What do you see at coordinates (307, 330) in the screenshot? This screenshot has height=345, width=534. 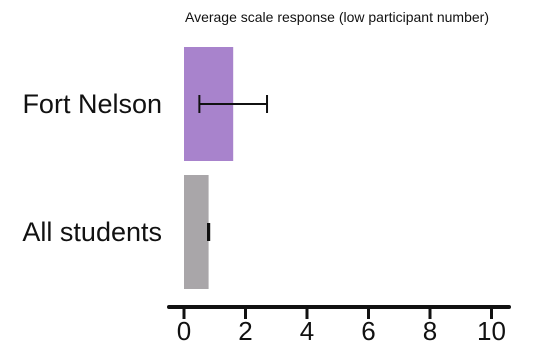 I see `x-tick-label-4: 4` at bounding box center [307, 330].